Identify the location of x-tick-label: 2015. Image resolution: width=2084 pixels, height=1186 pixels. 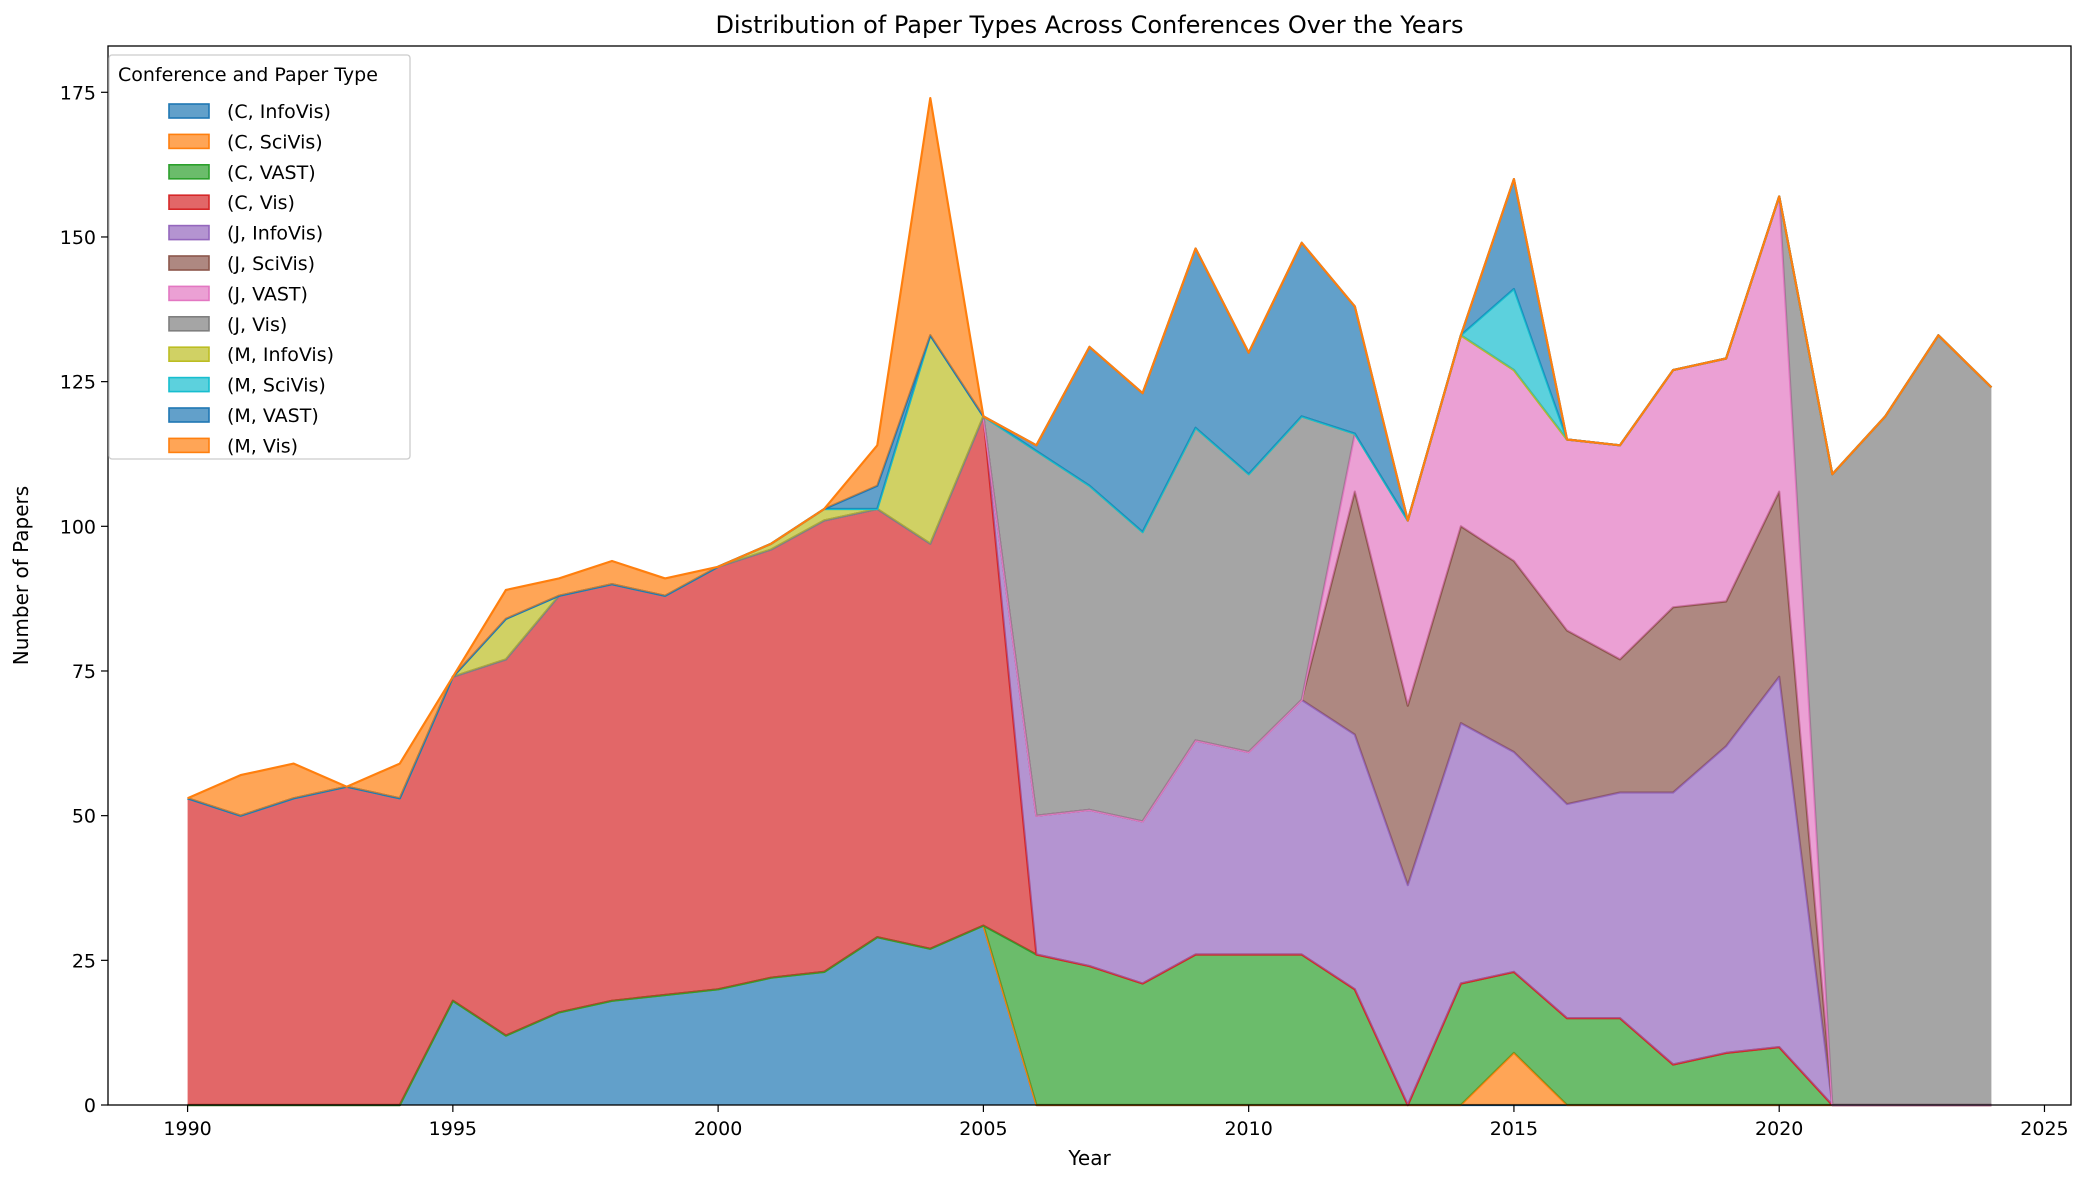
(1514, 1129).